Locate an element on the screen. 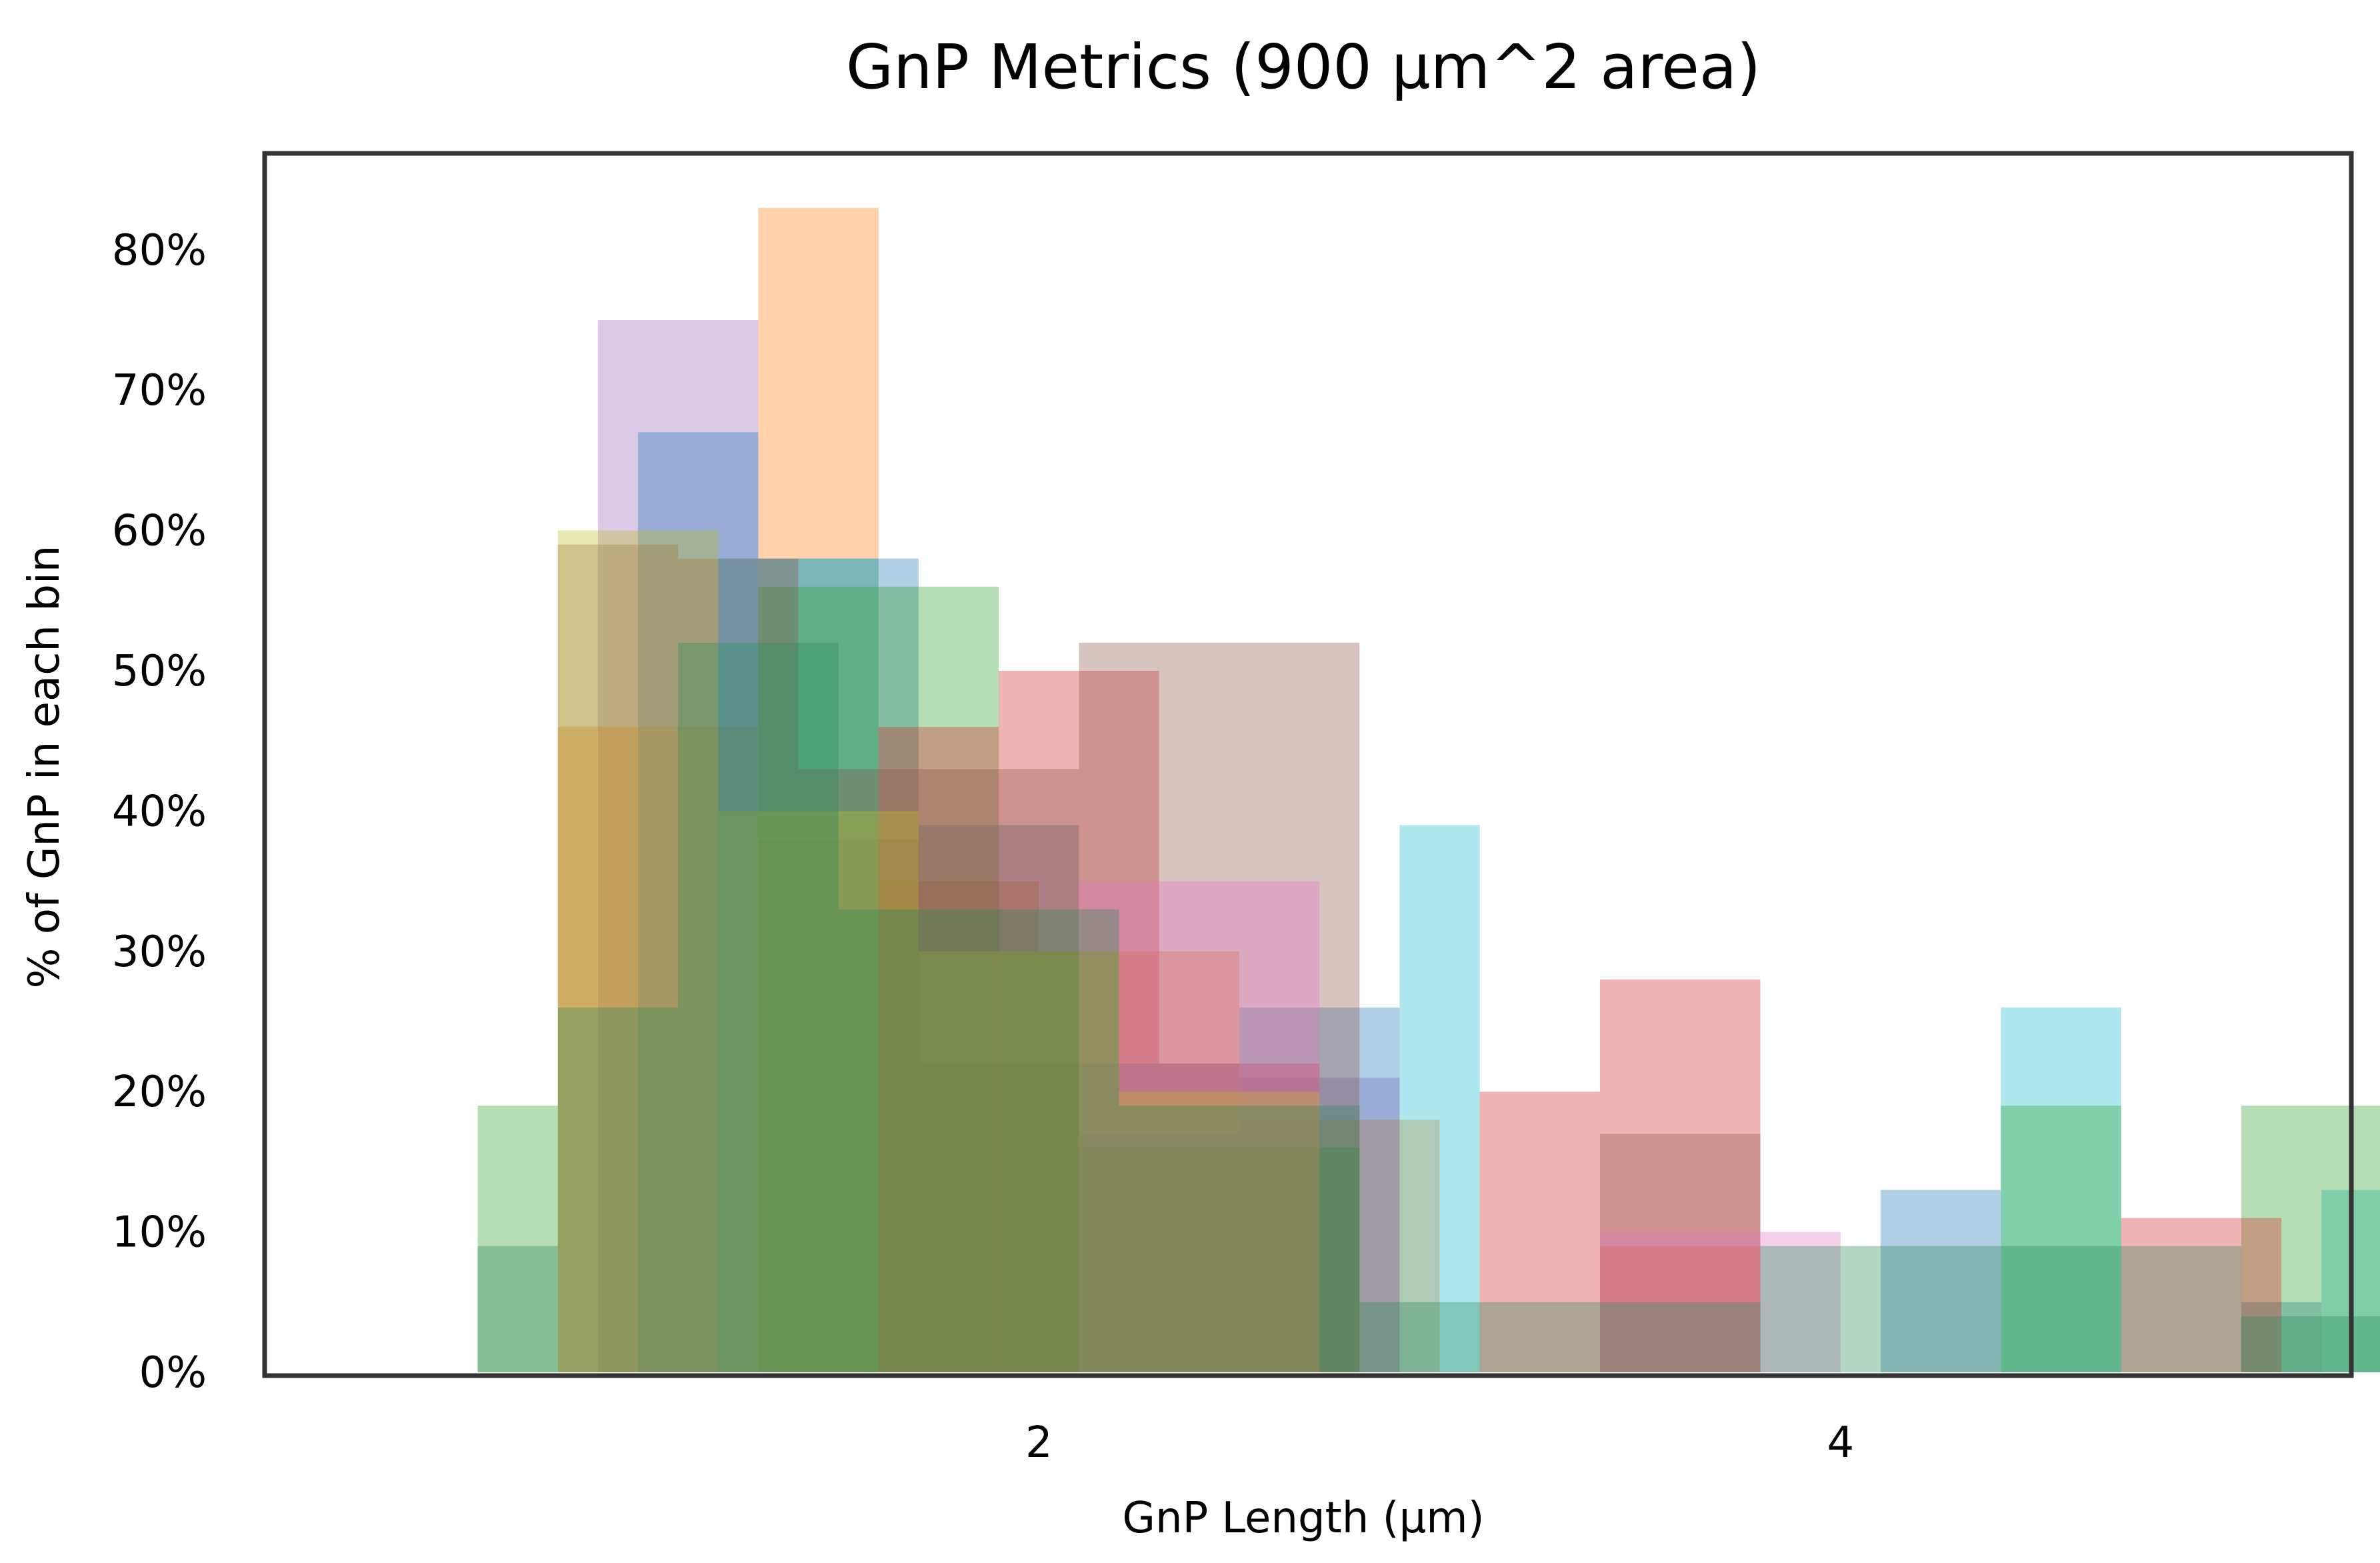  y-tick-label: 40% is located at coordinates (159, 812).